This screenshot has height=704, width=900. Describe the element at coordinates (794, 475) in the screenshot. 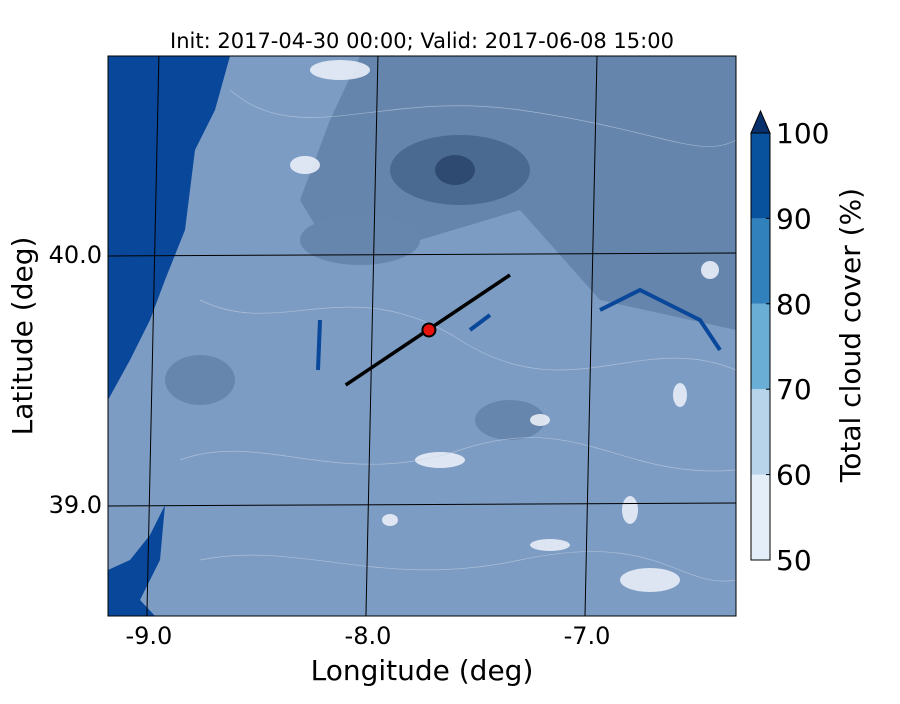

I see `colorbar-tick-label: 60` at that location.